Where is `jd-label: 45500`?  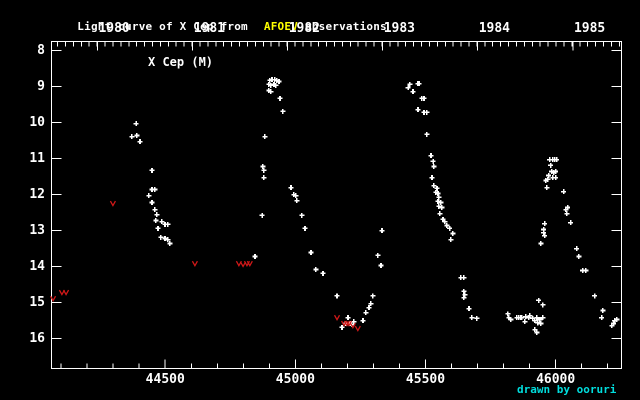 jd-label: 45500 is located at coordinates (425, 379).